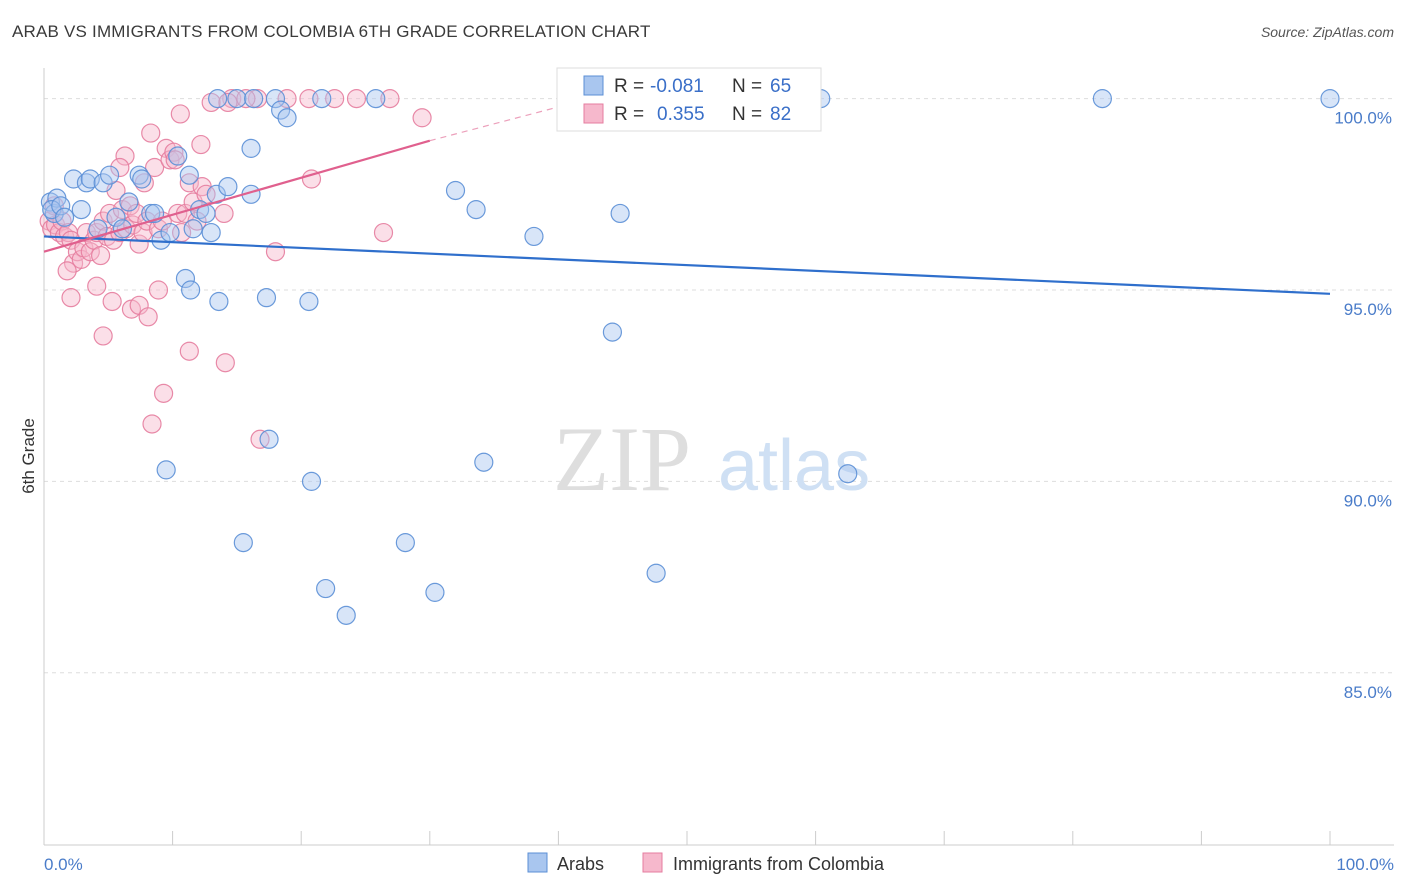 This screenshot has width=1406, height=892. What do you see at coordinates (580, 864) in the screenshot?
I see `bottom-legend-label-arabs: Arabs` at bounding box center [580, 864].